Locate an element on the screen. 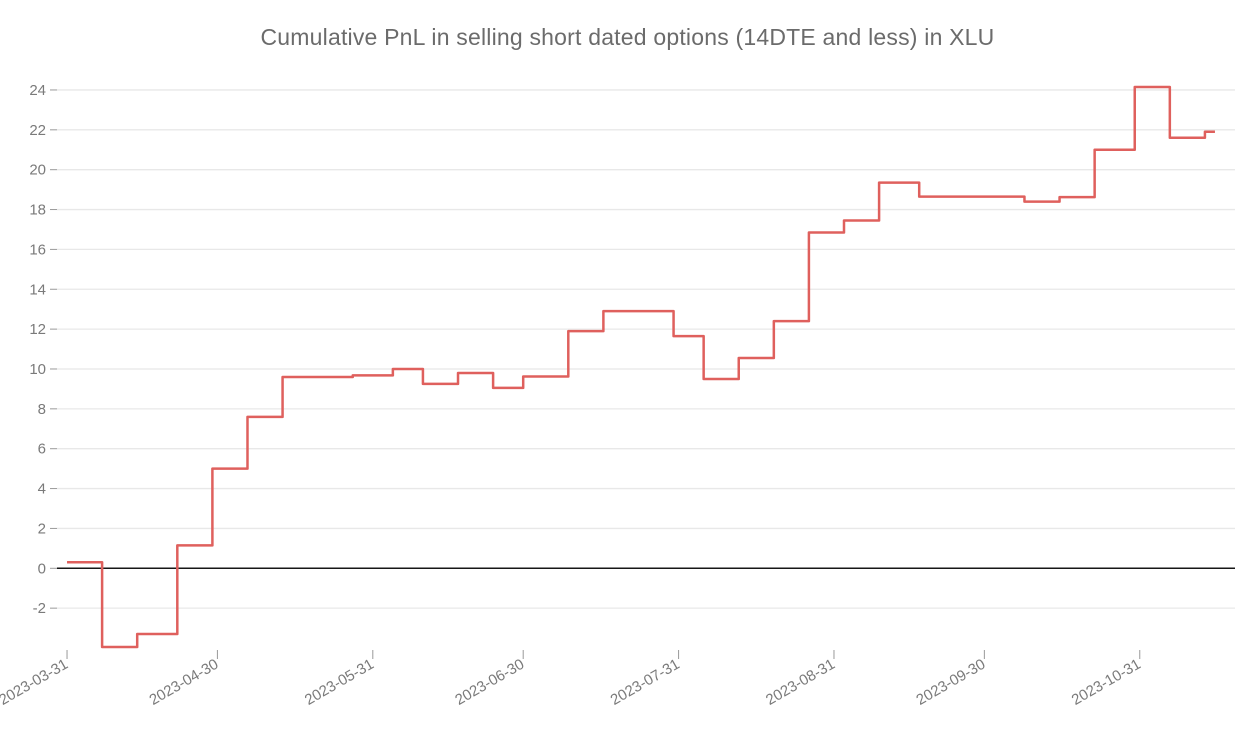 The height and width of the screenshot is (734, 1255). x-tick-label: 2023-04-30 is located at coordinates (183, 682).